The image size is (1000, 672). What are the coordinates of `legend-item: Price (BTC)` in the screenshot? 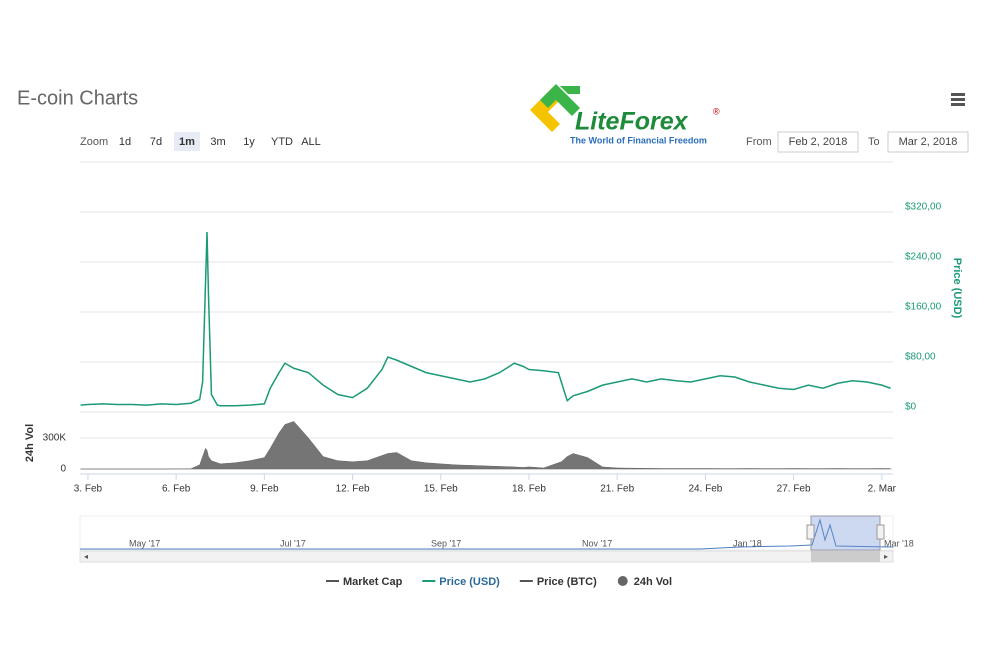 It's located at (567, 582).